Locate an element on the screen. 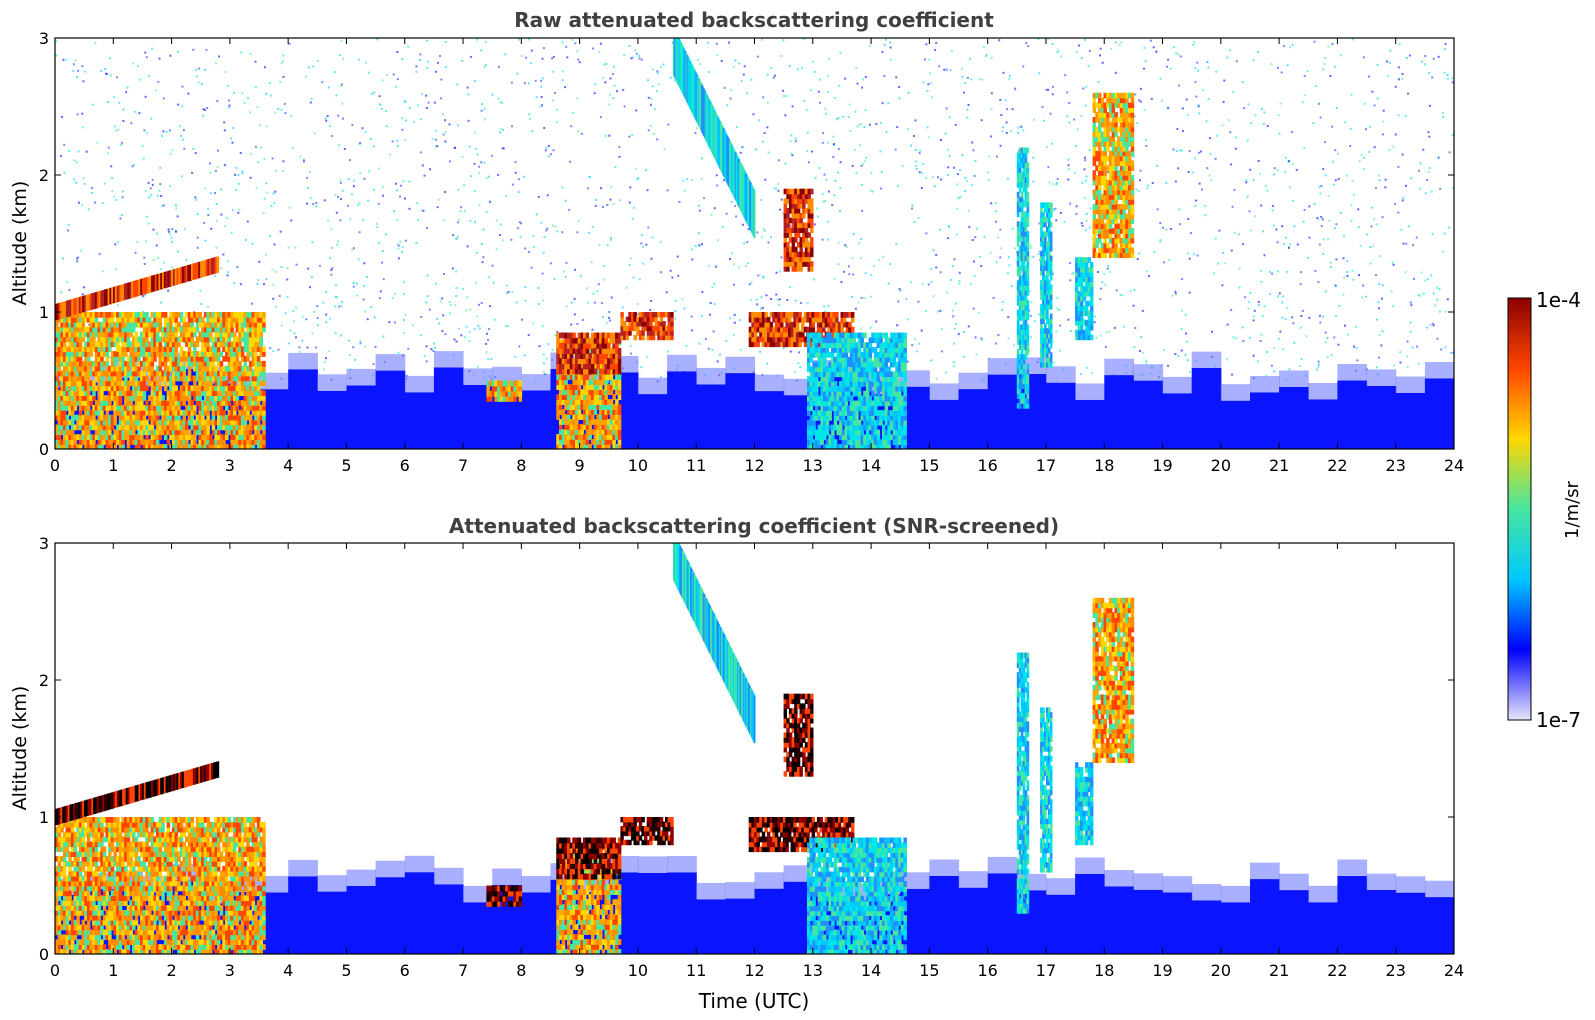 This screenshot has height=1020, width=1595. x-tick-label: 13 is located at coordinates (813, 465).